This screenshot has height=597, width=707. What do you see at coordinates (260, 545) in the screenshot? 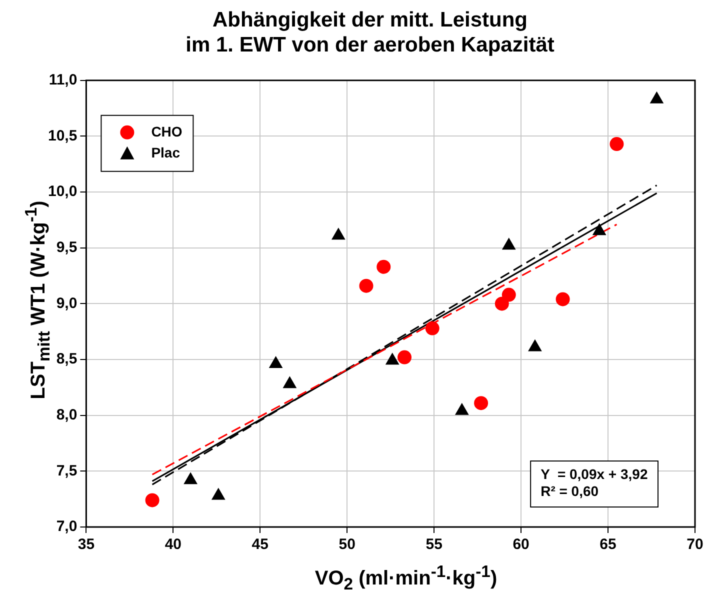
I see `x-tick-label: 45` at bounding box center [260, 545].